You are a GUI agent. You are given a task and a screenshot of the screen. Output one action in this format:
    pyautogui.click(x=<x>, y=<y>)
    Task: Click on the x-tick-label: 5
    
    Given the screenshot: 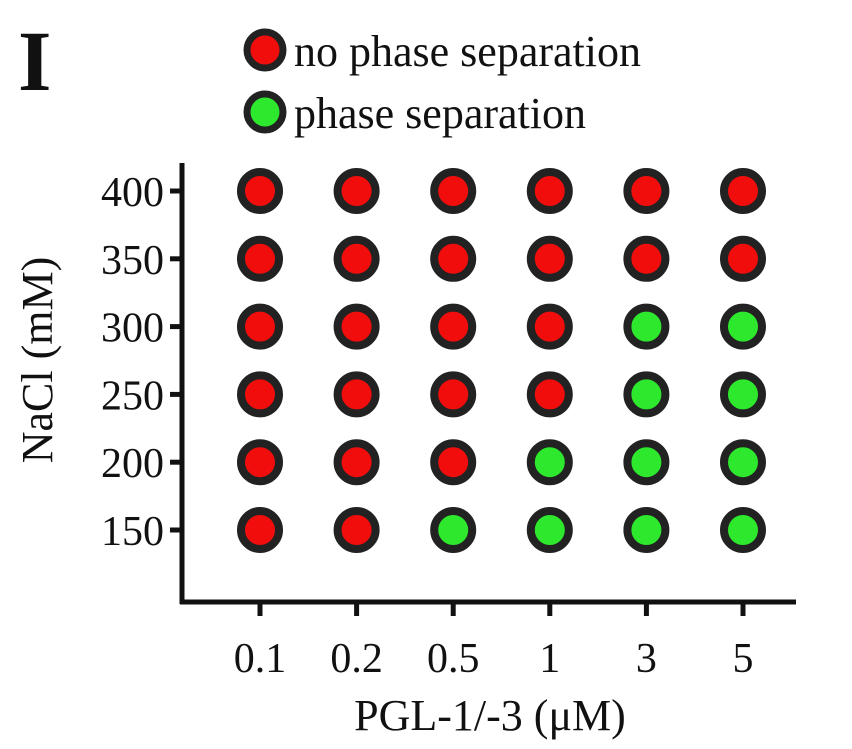 What is the action you would take?
    pyautogui.click(x=743, y=659)
    